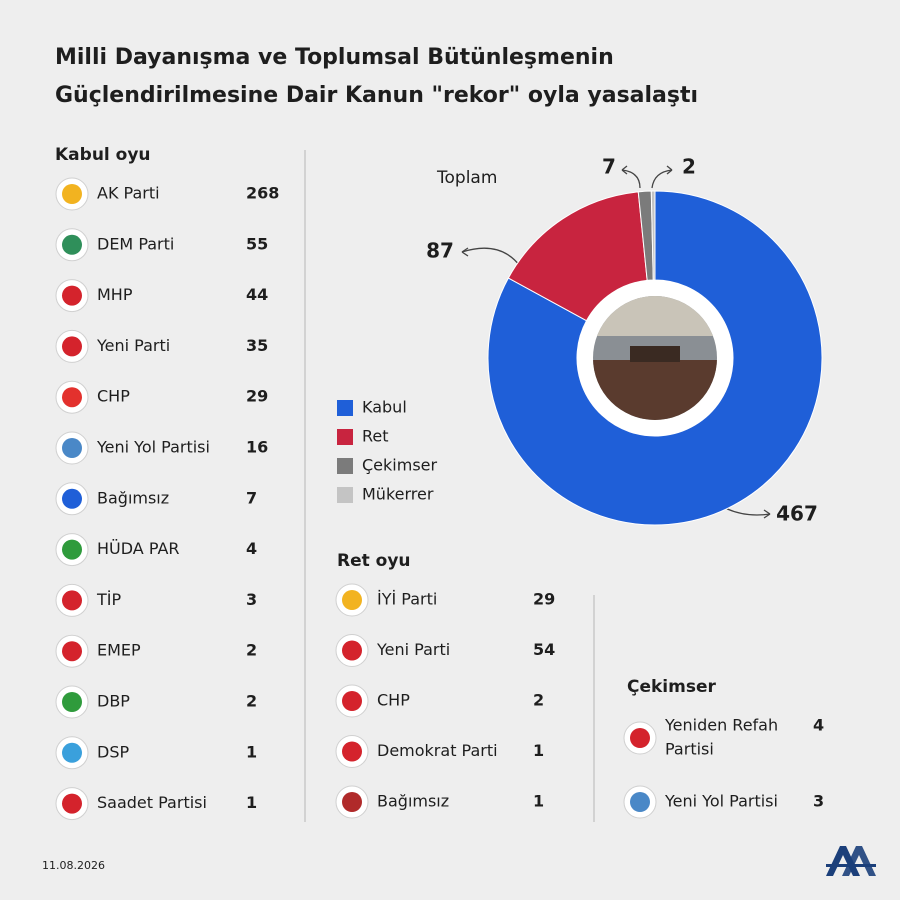  What do you see at coordinates (103, 155) in the screenshot?
I see `section-heading: Kabul oyu` at bounding box center [103, 155].